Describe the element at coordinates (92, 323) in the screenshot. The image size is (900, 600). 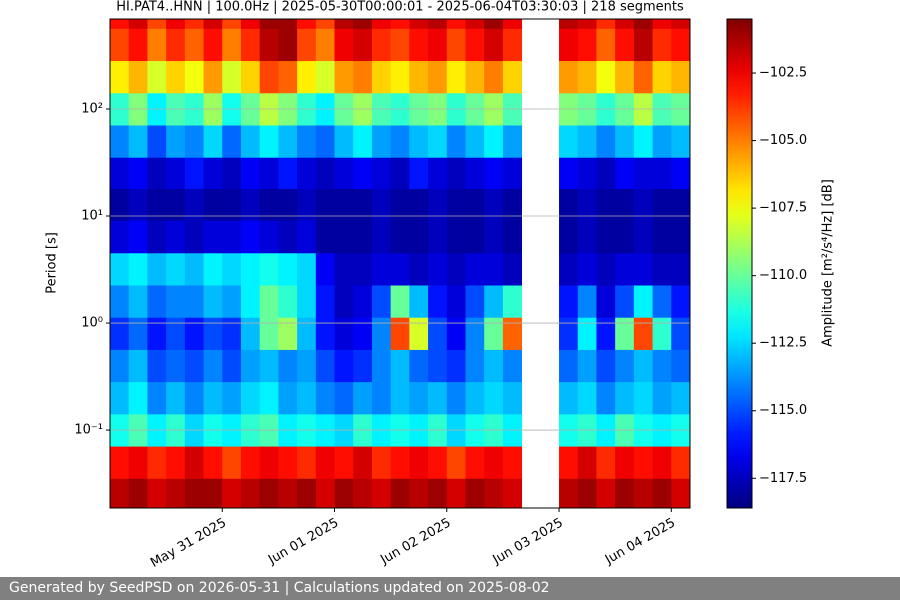
I see `y-tick-label: 10⁰` at that location.